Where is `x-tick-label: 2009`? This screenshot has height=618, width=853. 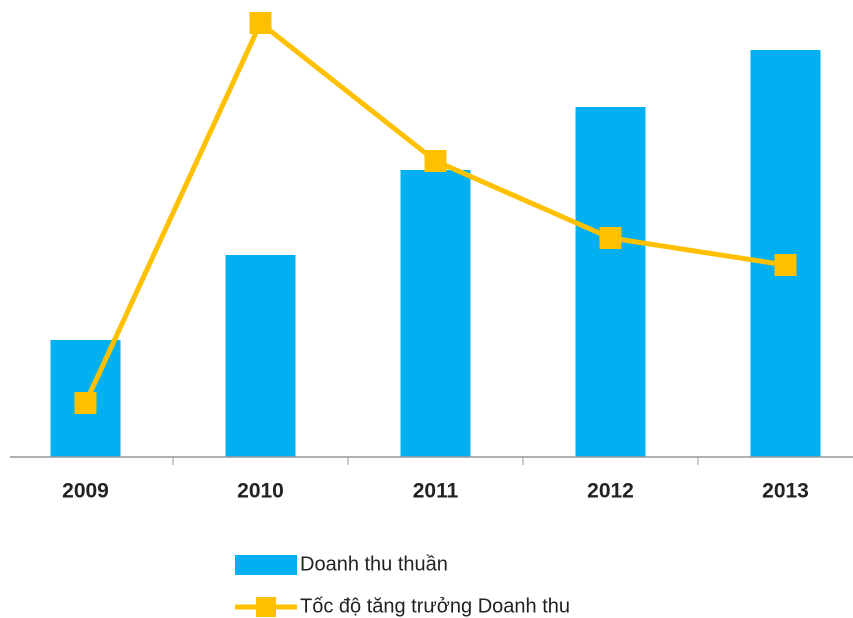 x-tick-label: 2009 is located at coordinates (85, 491).